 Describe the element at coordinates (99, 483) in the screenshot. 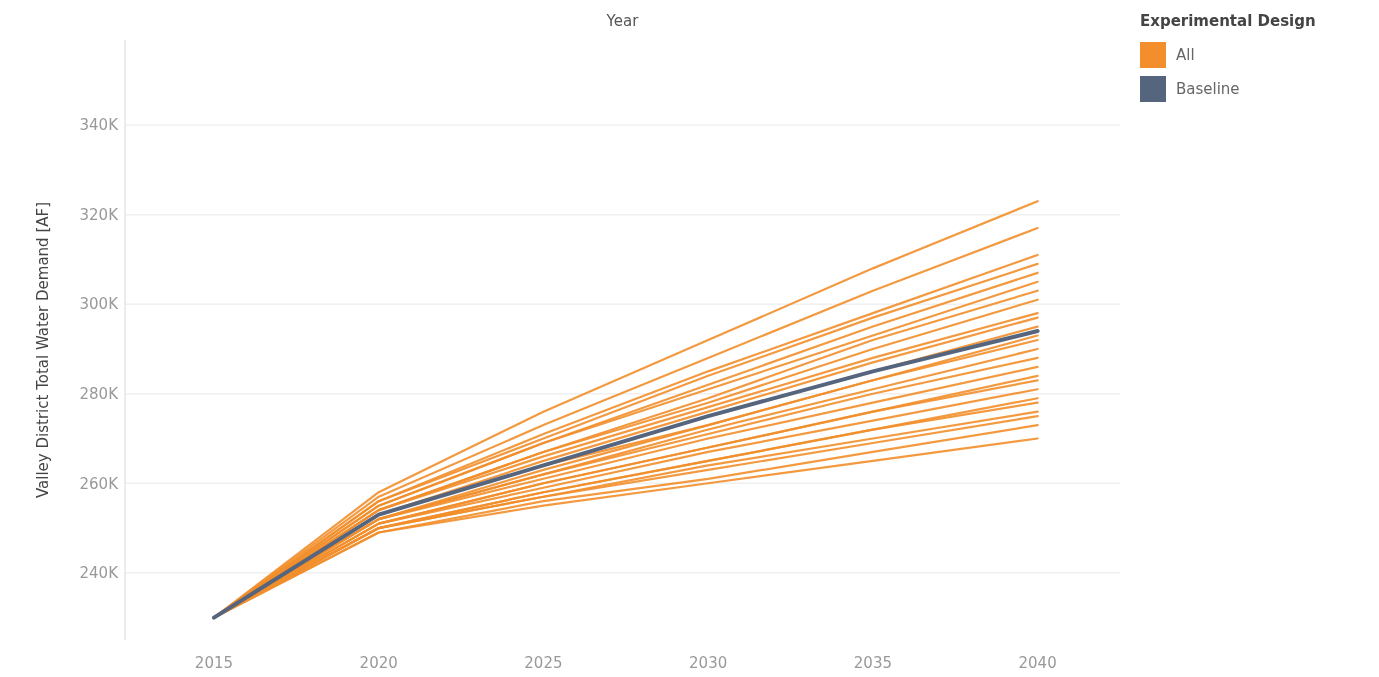

I see `y-tick-label: 260K` at that location.